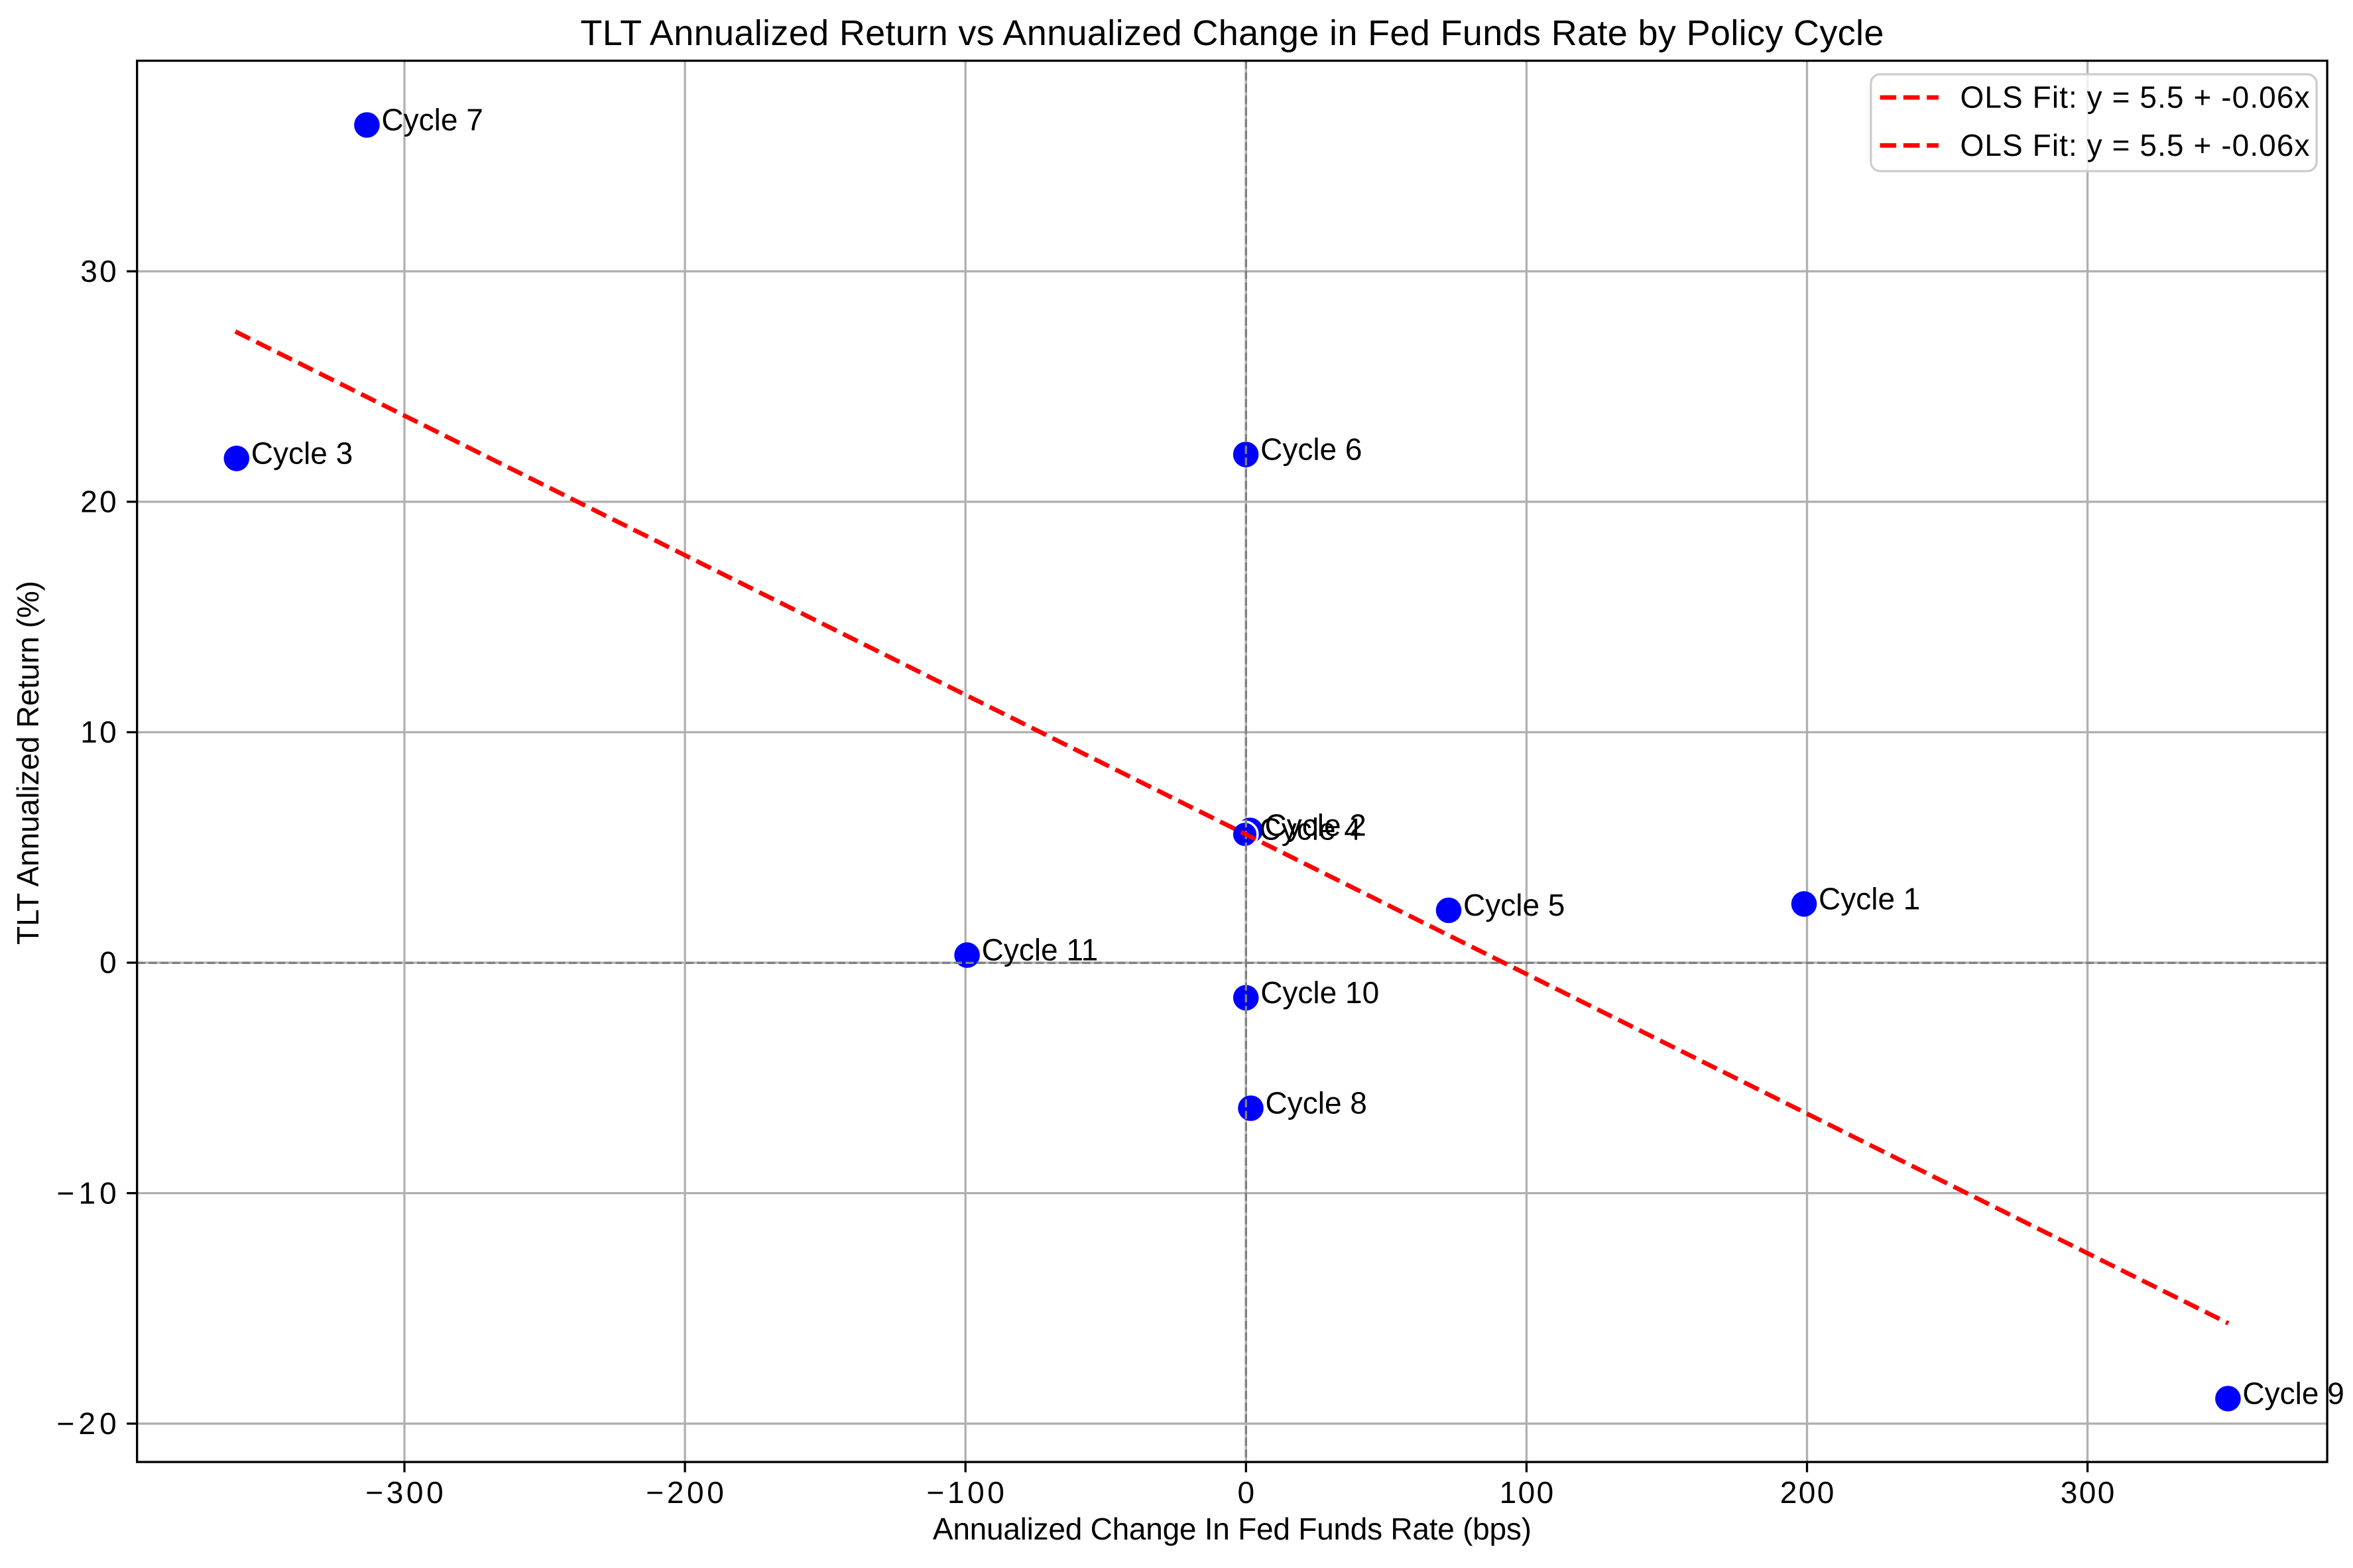 This screenshot has width=2353, height=1568. I want to click on svg-text: −20, so click(87, 1423).